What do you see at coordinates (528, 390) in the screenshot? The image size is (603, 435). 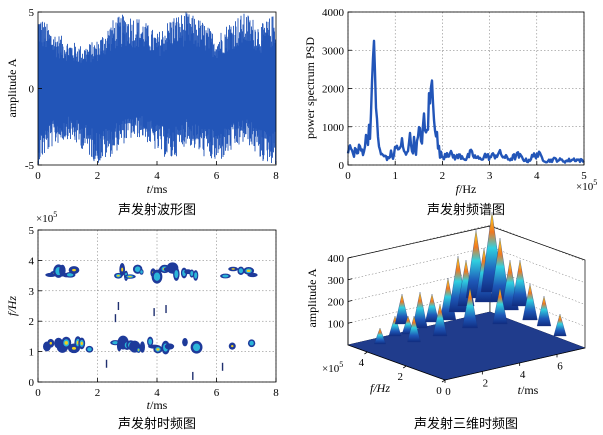 I see `tf3d-tlabel: t/ms` at bounding box center [528, 390].